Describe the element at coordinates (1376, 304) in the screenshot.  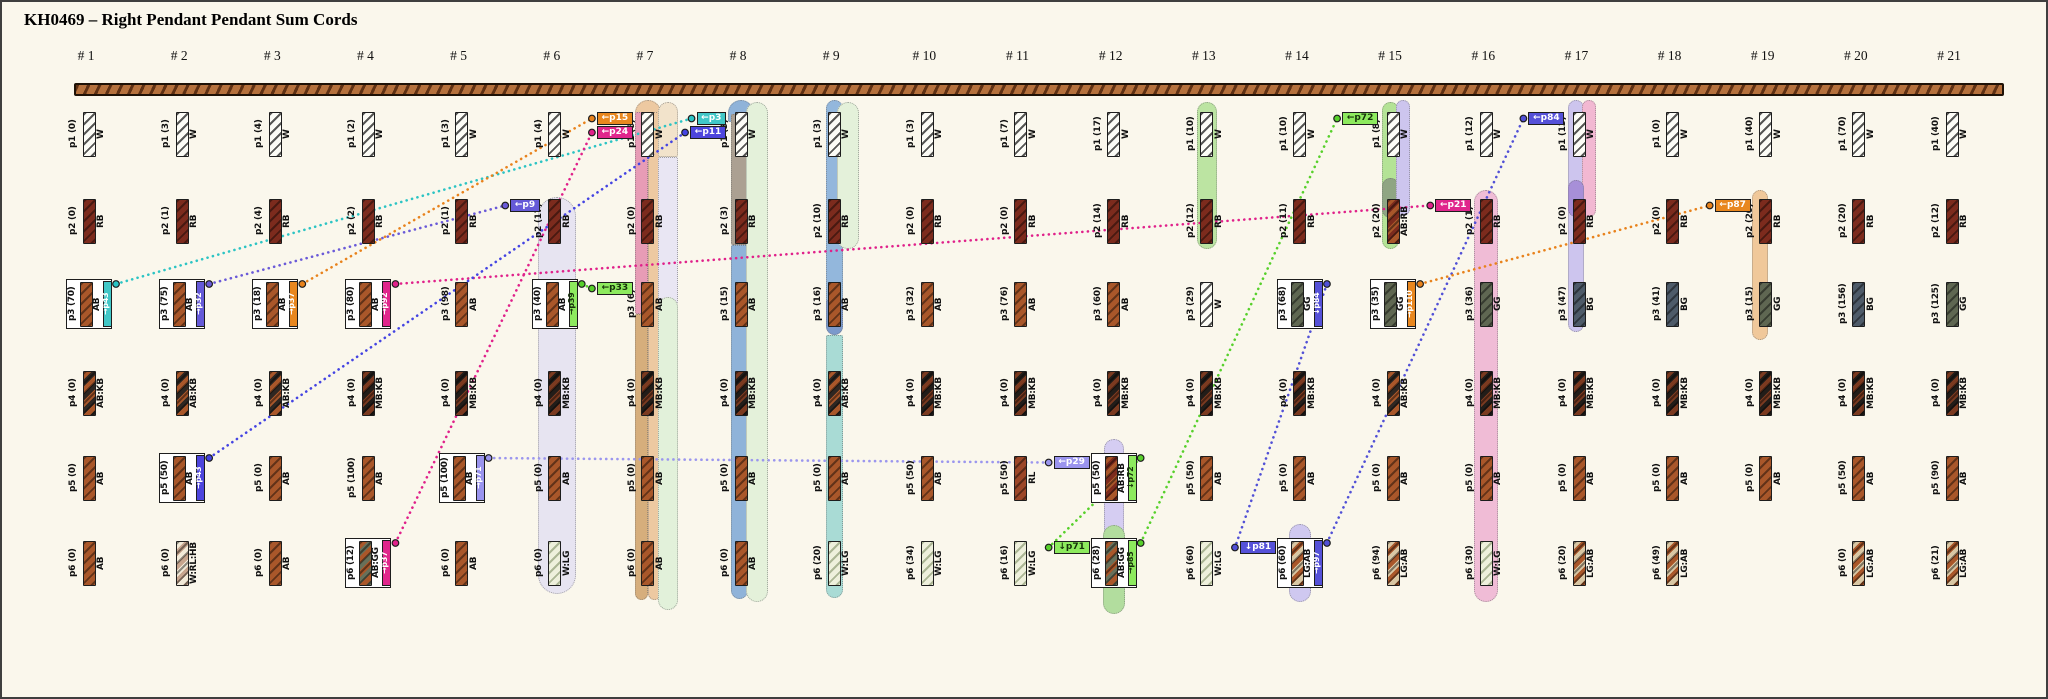
I see `pendant-label: p3 (35)` at that location.